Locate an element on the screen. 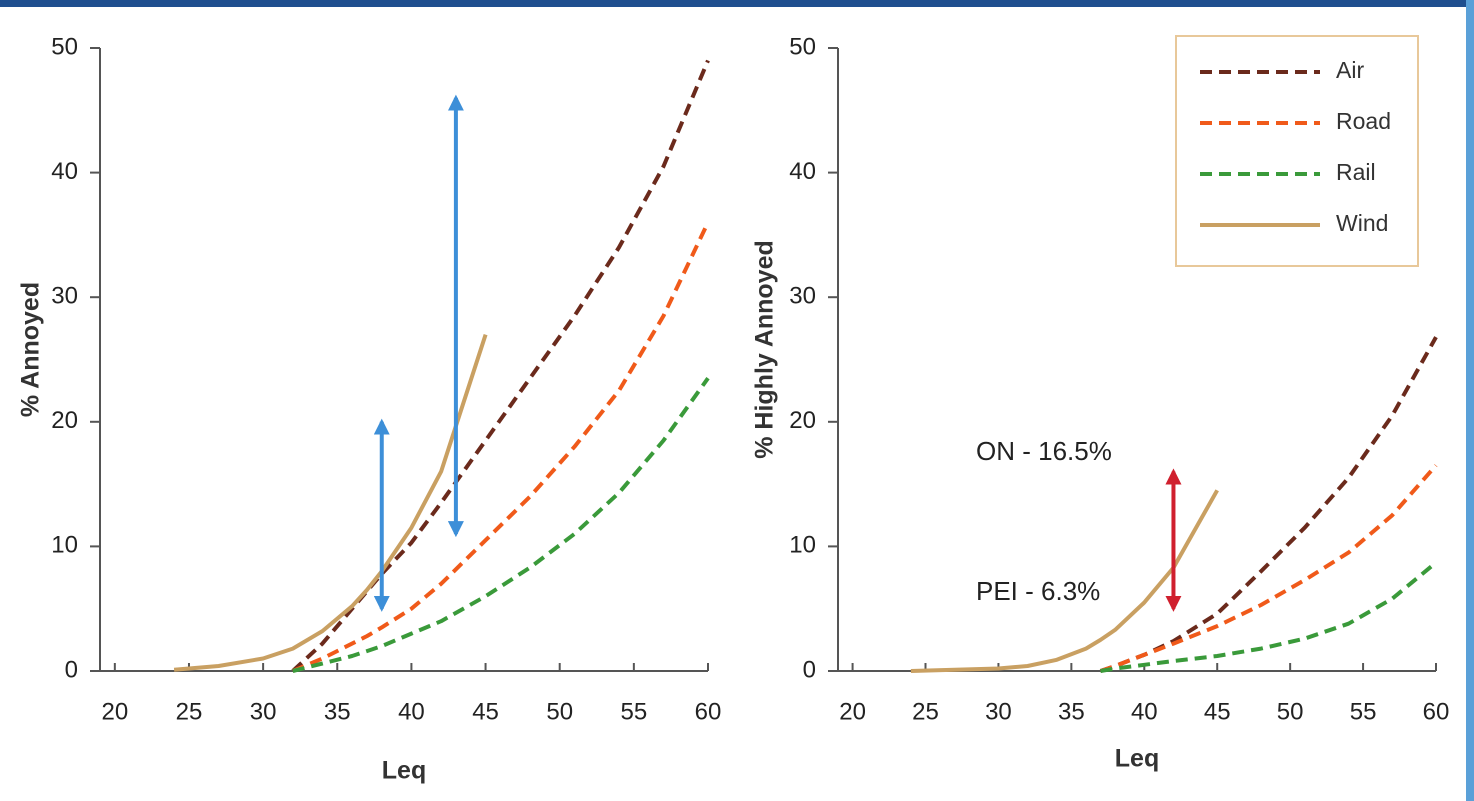 Image resolution: width=1474 pixels, height=801 pixels. y-axis-title: % Highly Annoyed is located at coordinates (765, 349).